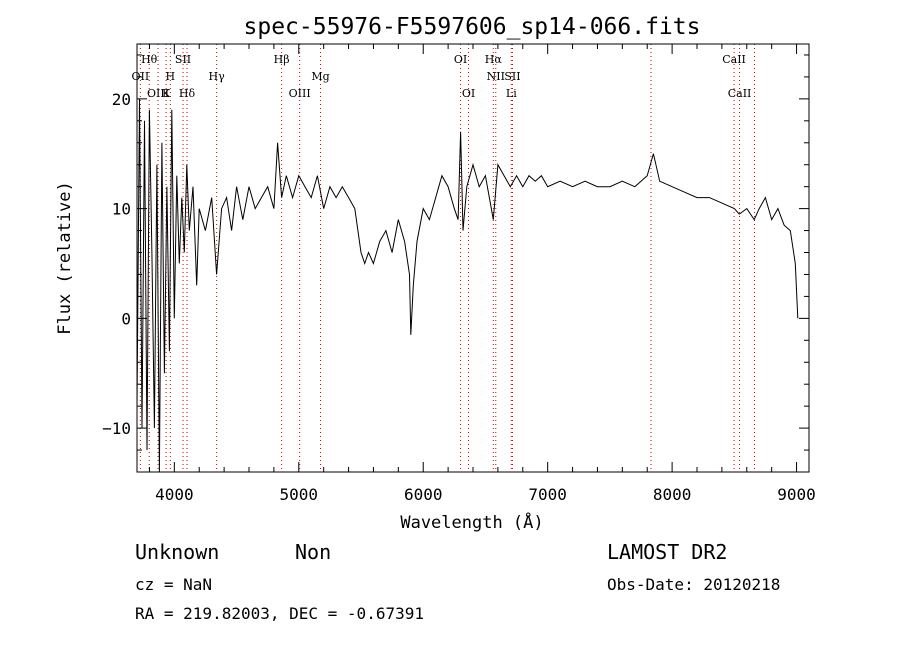 The height and width of the screenshot is (655, 900). What do you see at coordinates (667, 552) in the screenshot?
I see `survey-label: LAMOST DR2` at bounding box center [667, 552].